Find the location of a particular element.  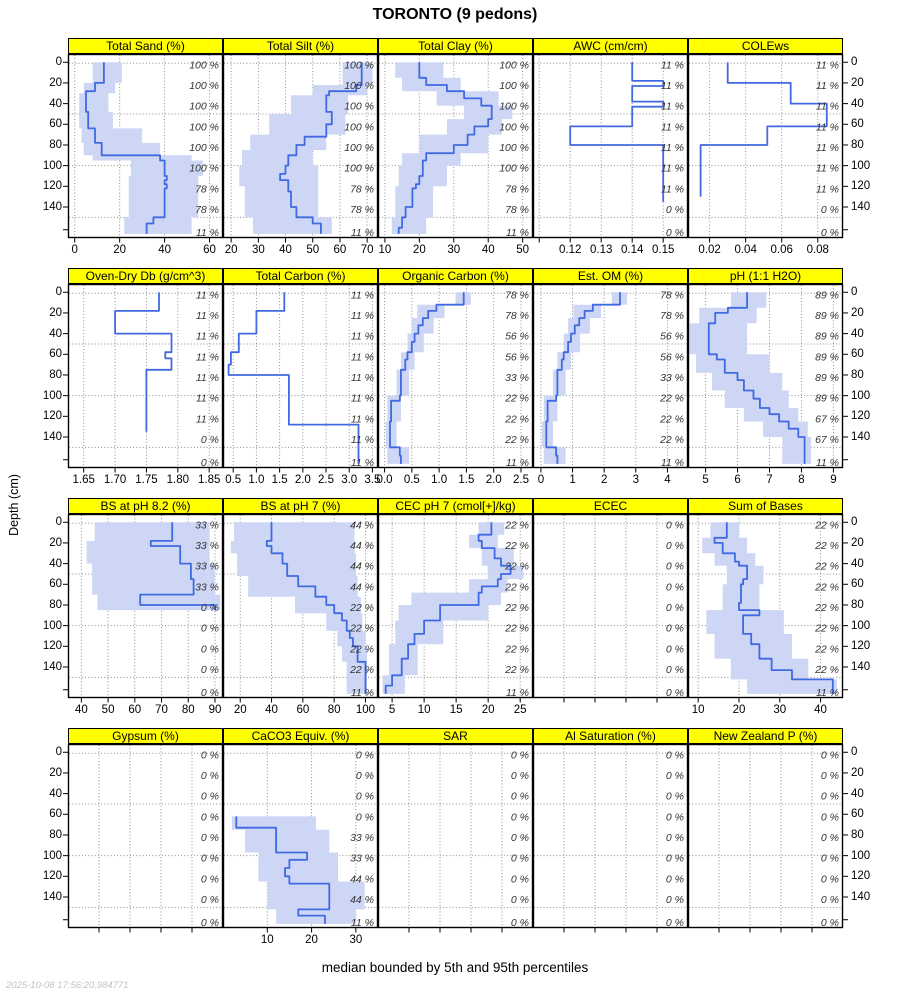

panel-plot-sar: 0 % 0 % 0 % 0 % 0 % 0 % 0 % 0 % 0 % is located at coordinates (455, 838).